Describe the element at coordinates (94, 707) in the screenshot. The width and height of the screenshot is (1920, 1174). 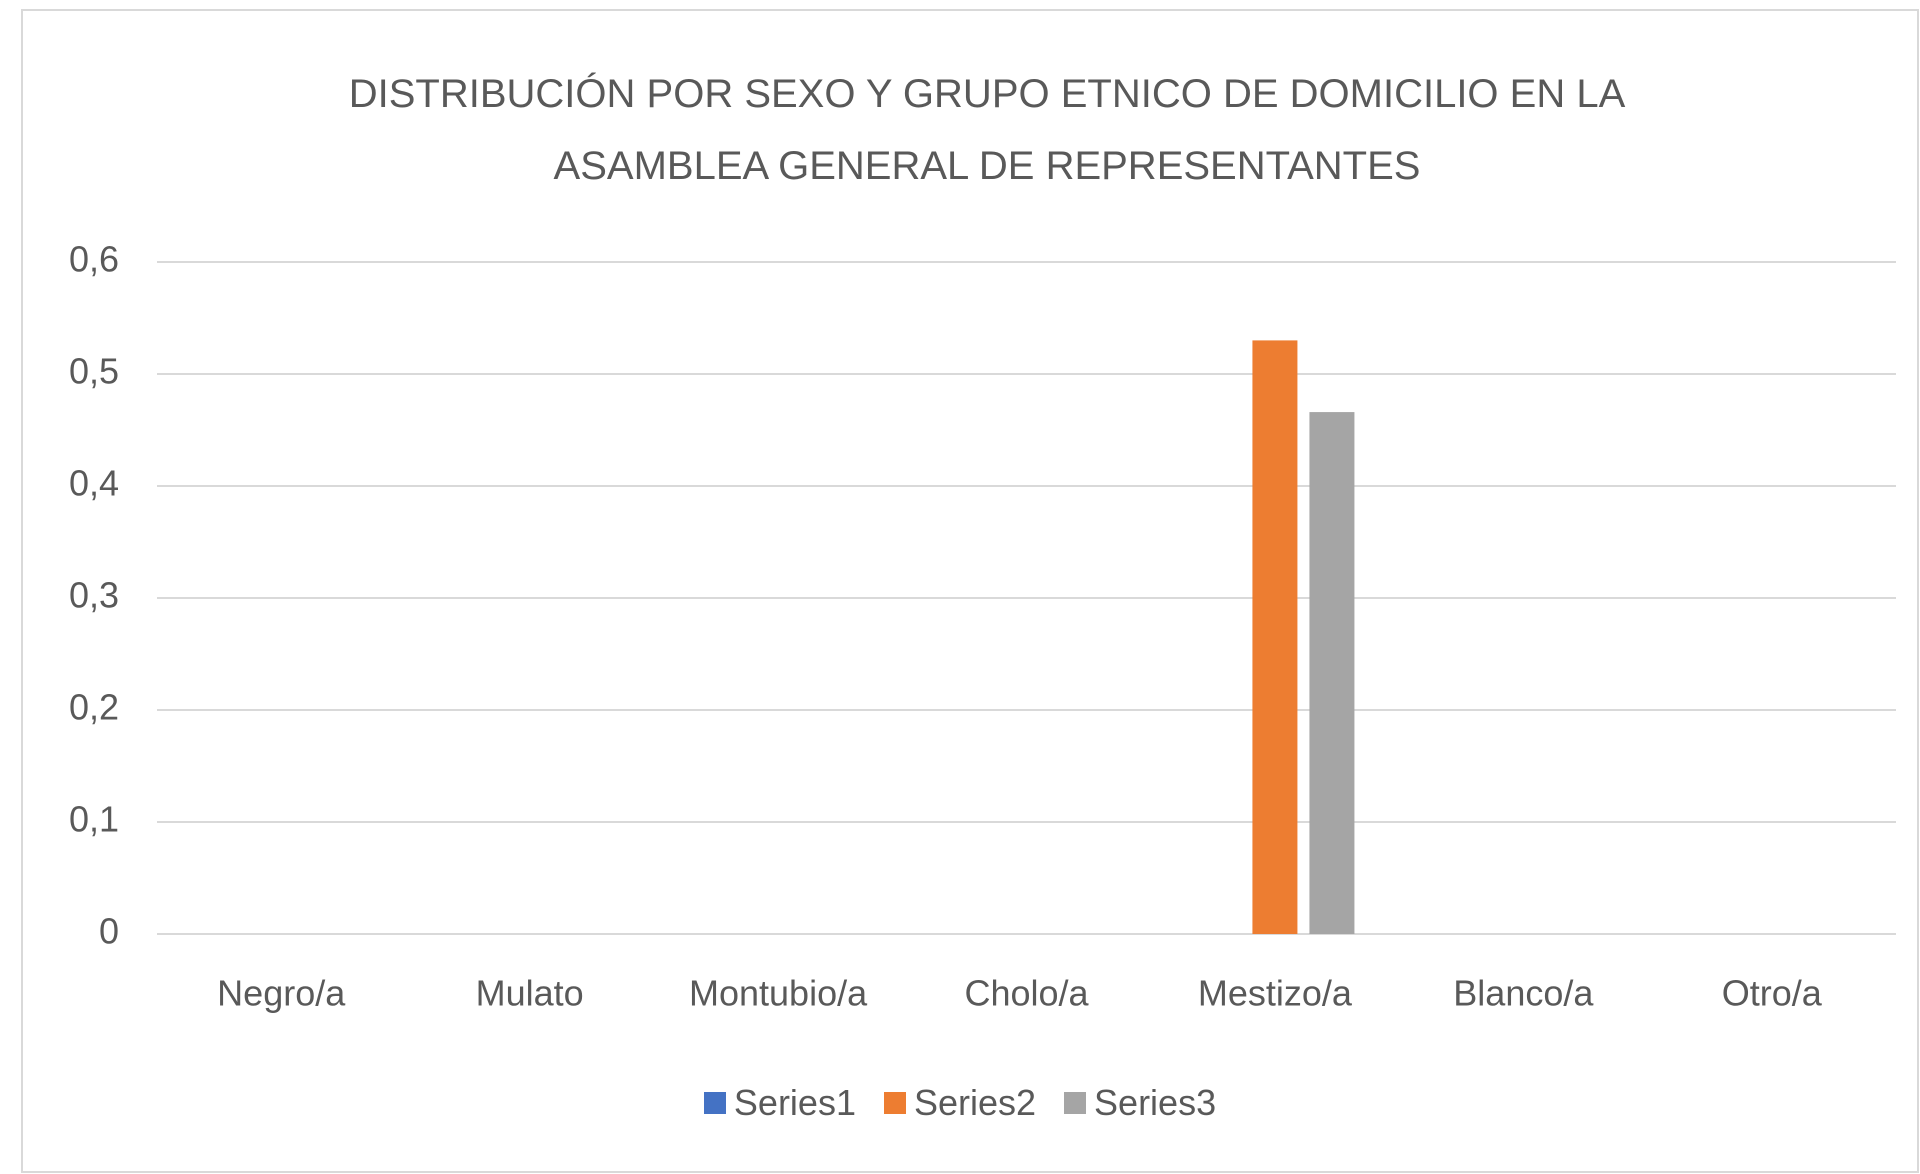
I see `y-tick-label: 0,2` at that location.